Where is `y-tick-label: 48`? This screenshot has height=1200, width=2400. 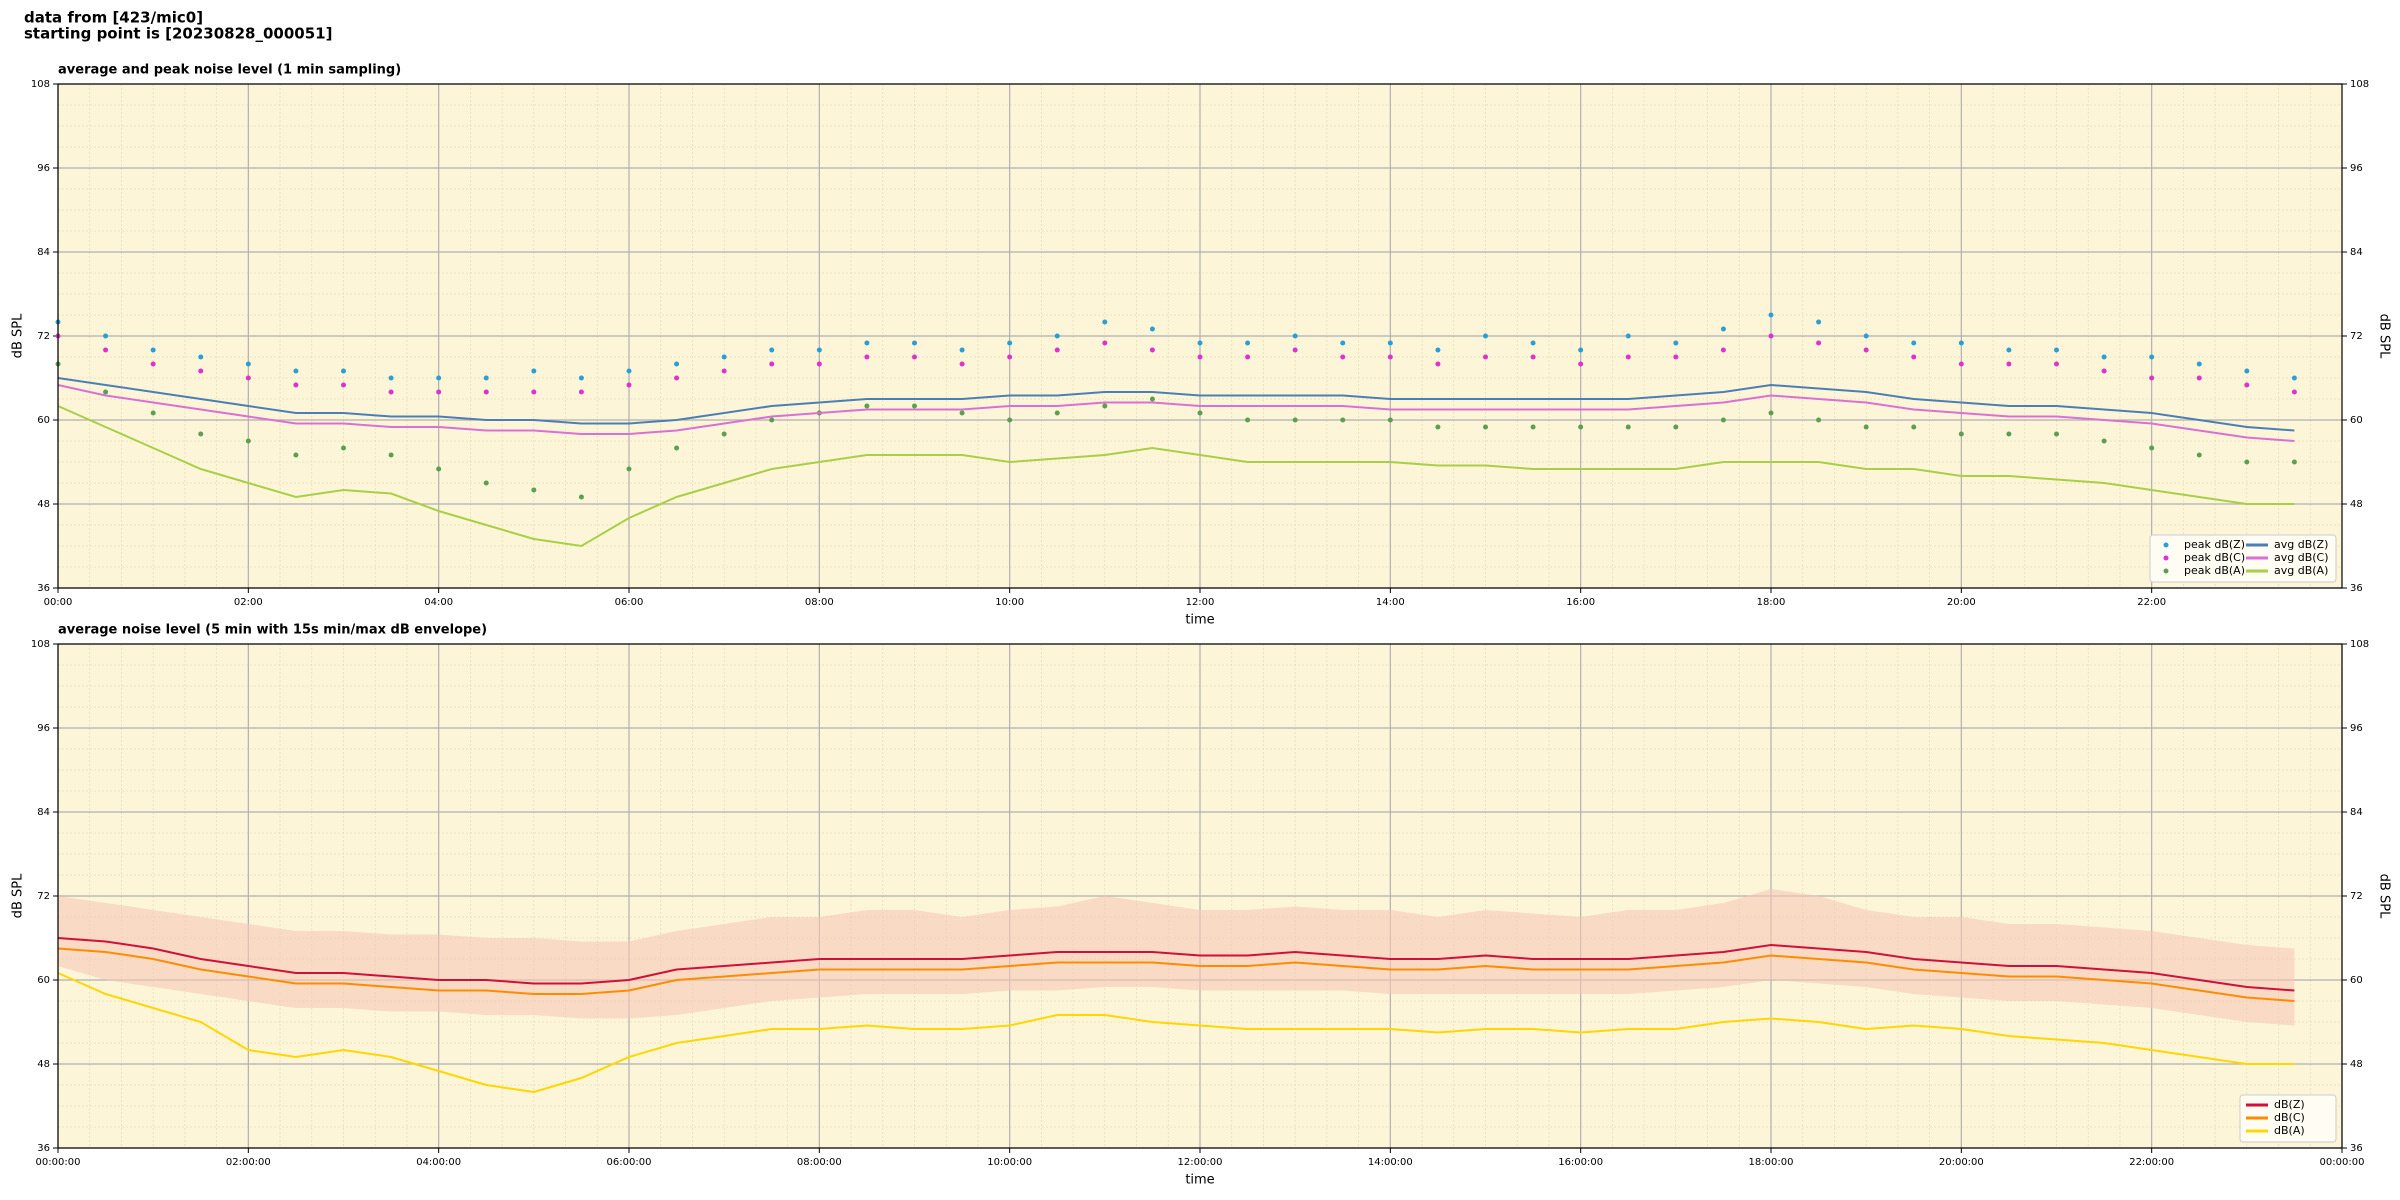
y-tick-label: 48 is located at coordinates (2356, 504).